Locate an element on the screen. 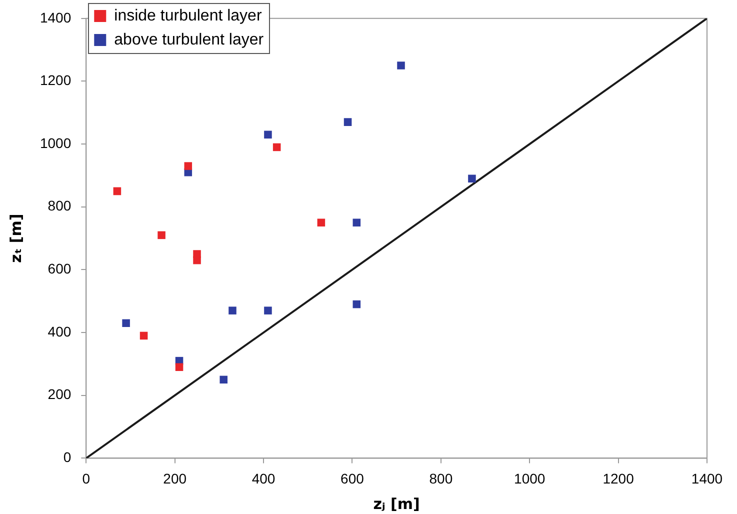 The width and height of the screenshot is (737, 514). x-tick-label: 200 is located at coordinates (175, 478).